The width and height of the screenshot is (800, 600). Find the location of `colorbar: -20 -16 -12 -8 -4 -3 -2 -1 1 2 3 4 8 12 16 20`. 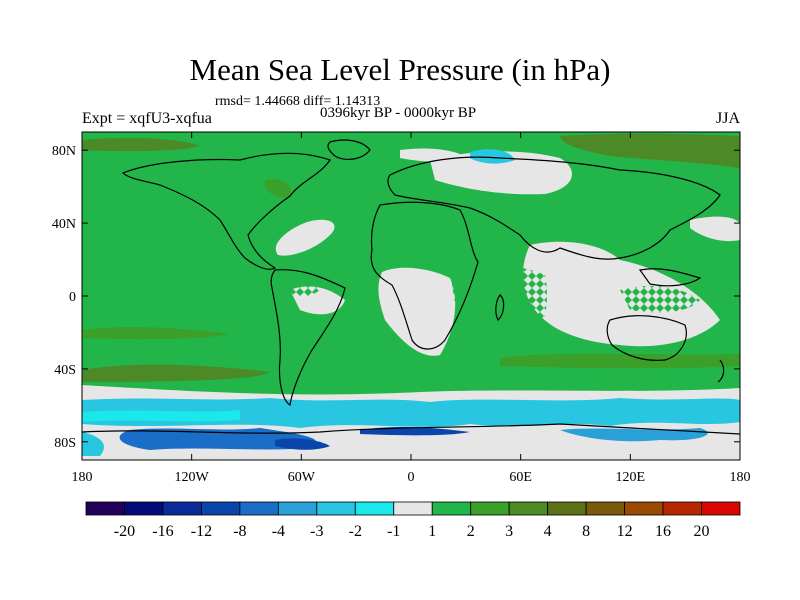

colorbar: -20 -16 -12 -8 -4 -3 -2 -1 1 2 3 4 8 12 16 20 is located at coordinates (413, 520).